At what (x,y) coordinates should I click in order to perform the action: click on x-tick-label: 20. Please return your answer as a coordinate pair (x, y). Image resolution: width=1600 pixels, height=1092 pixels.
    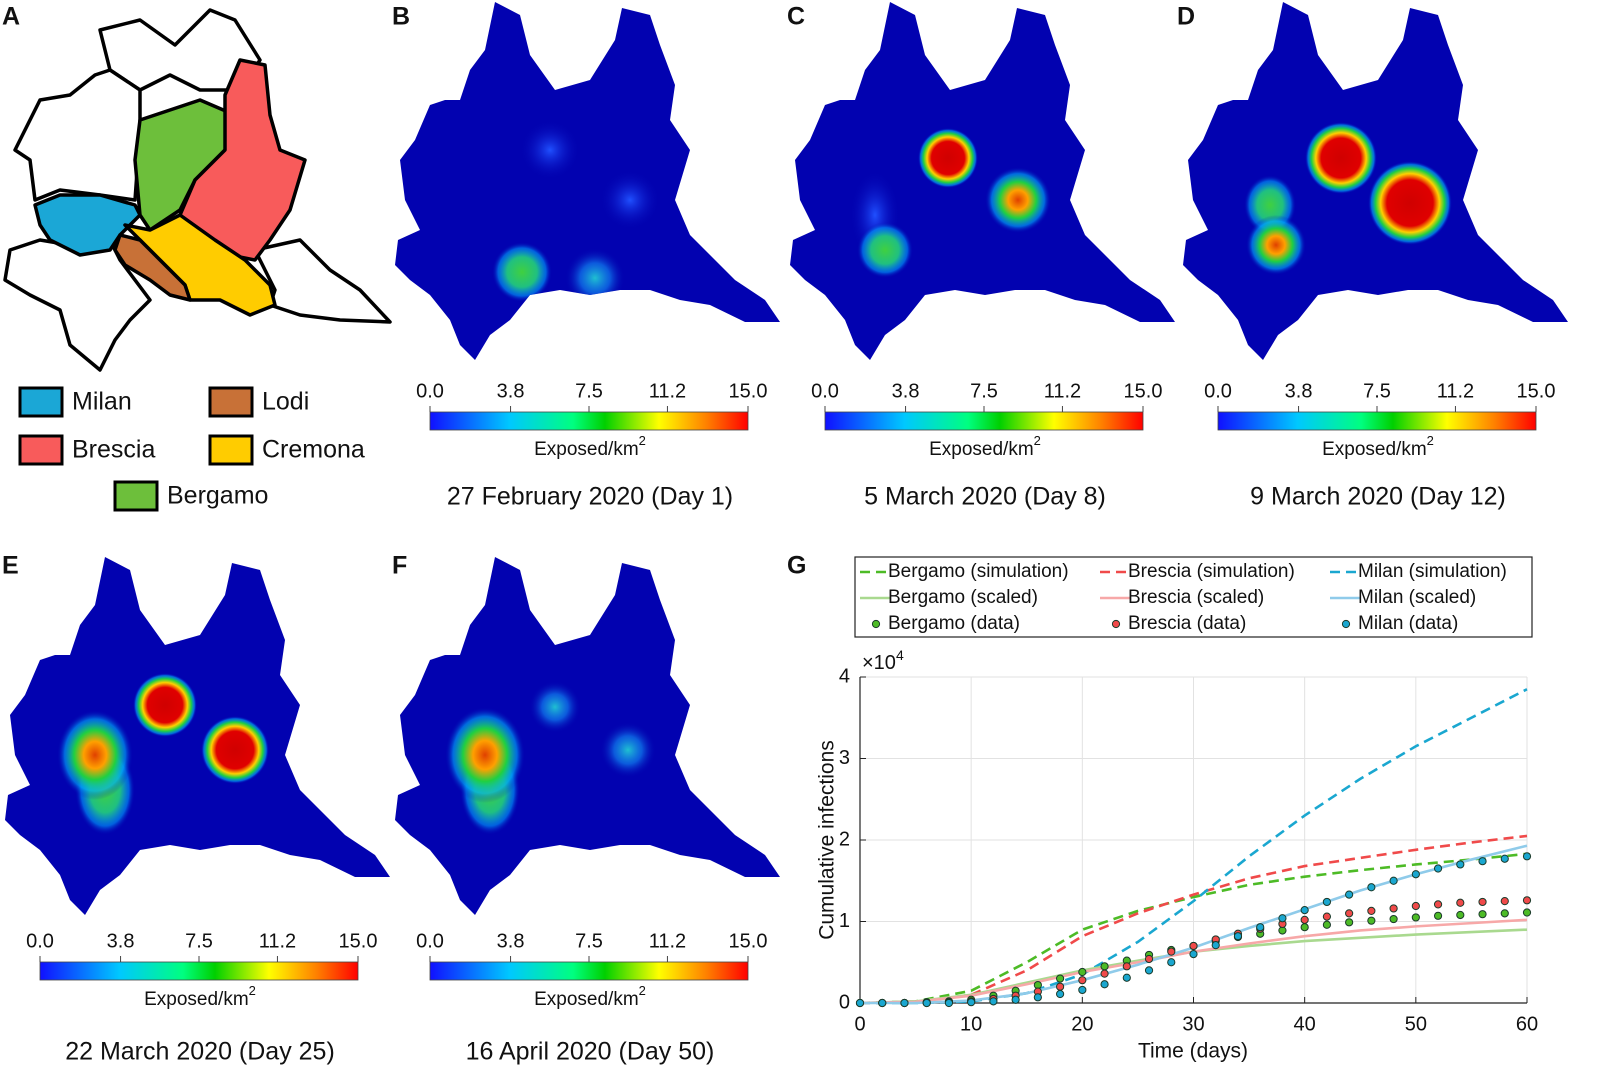
    Looking at the image, I should click on (1082, 1024).